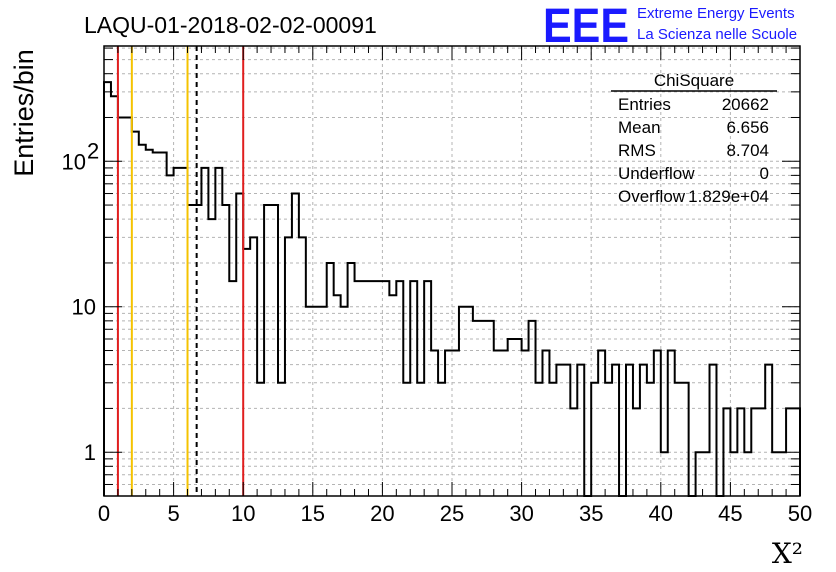 The width and height of the screenshot is (836, 572). What do you see at coordinates (90, 452) in the screenshot?
I see `y-tick-label-1: 1` at bounding box center [90, 452].